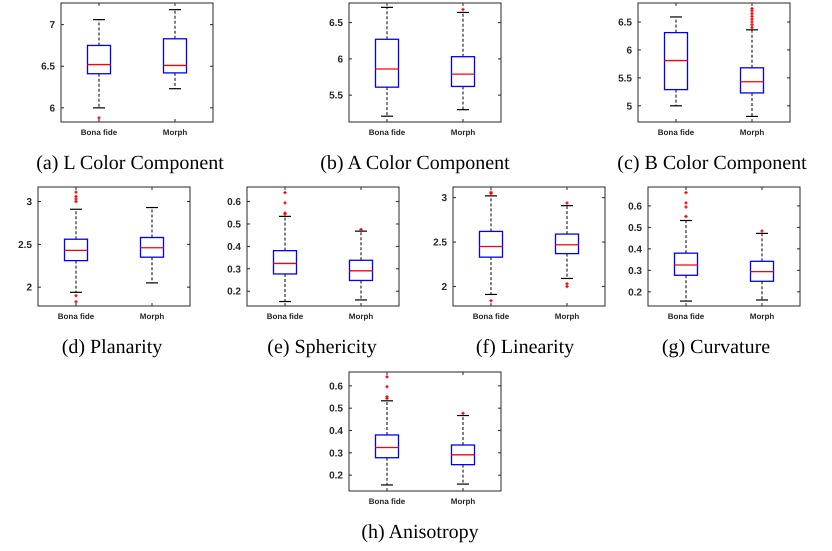  Describe the element at coordinates (716, 347) in the screenshot. I see `text: (g) Curvature` at that location.